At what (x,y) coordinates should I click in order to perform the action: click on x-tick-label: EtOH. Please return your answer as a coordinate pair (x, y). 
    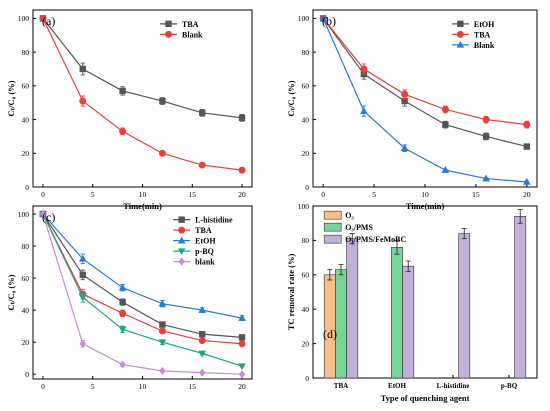
    Looking at the image, I should click on (397, 386).